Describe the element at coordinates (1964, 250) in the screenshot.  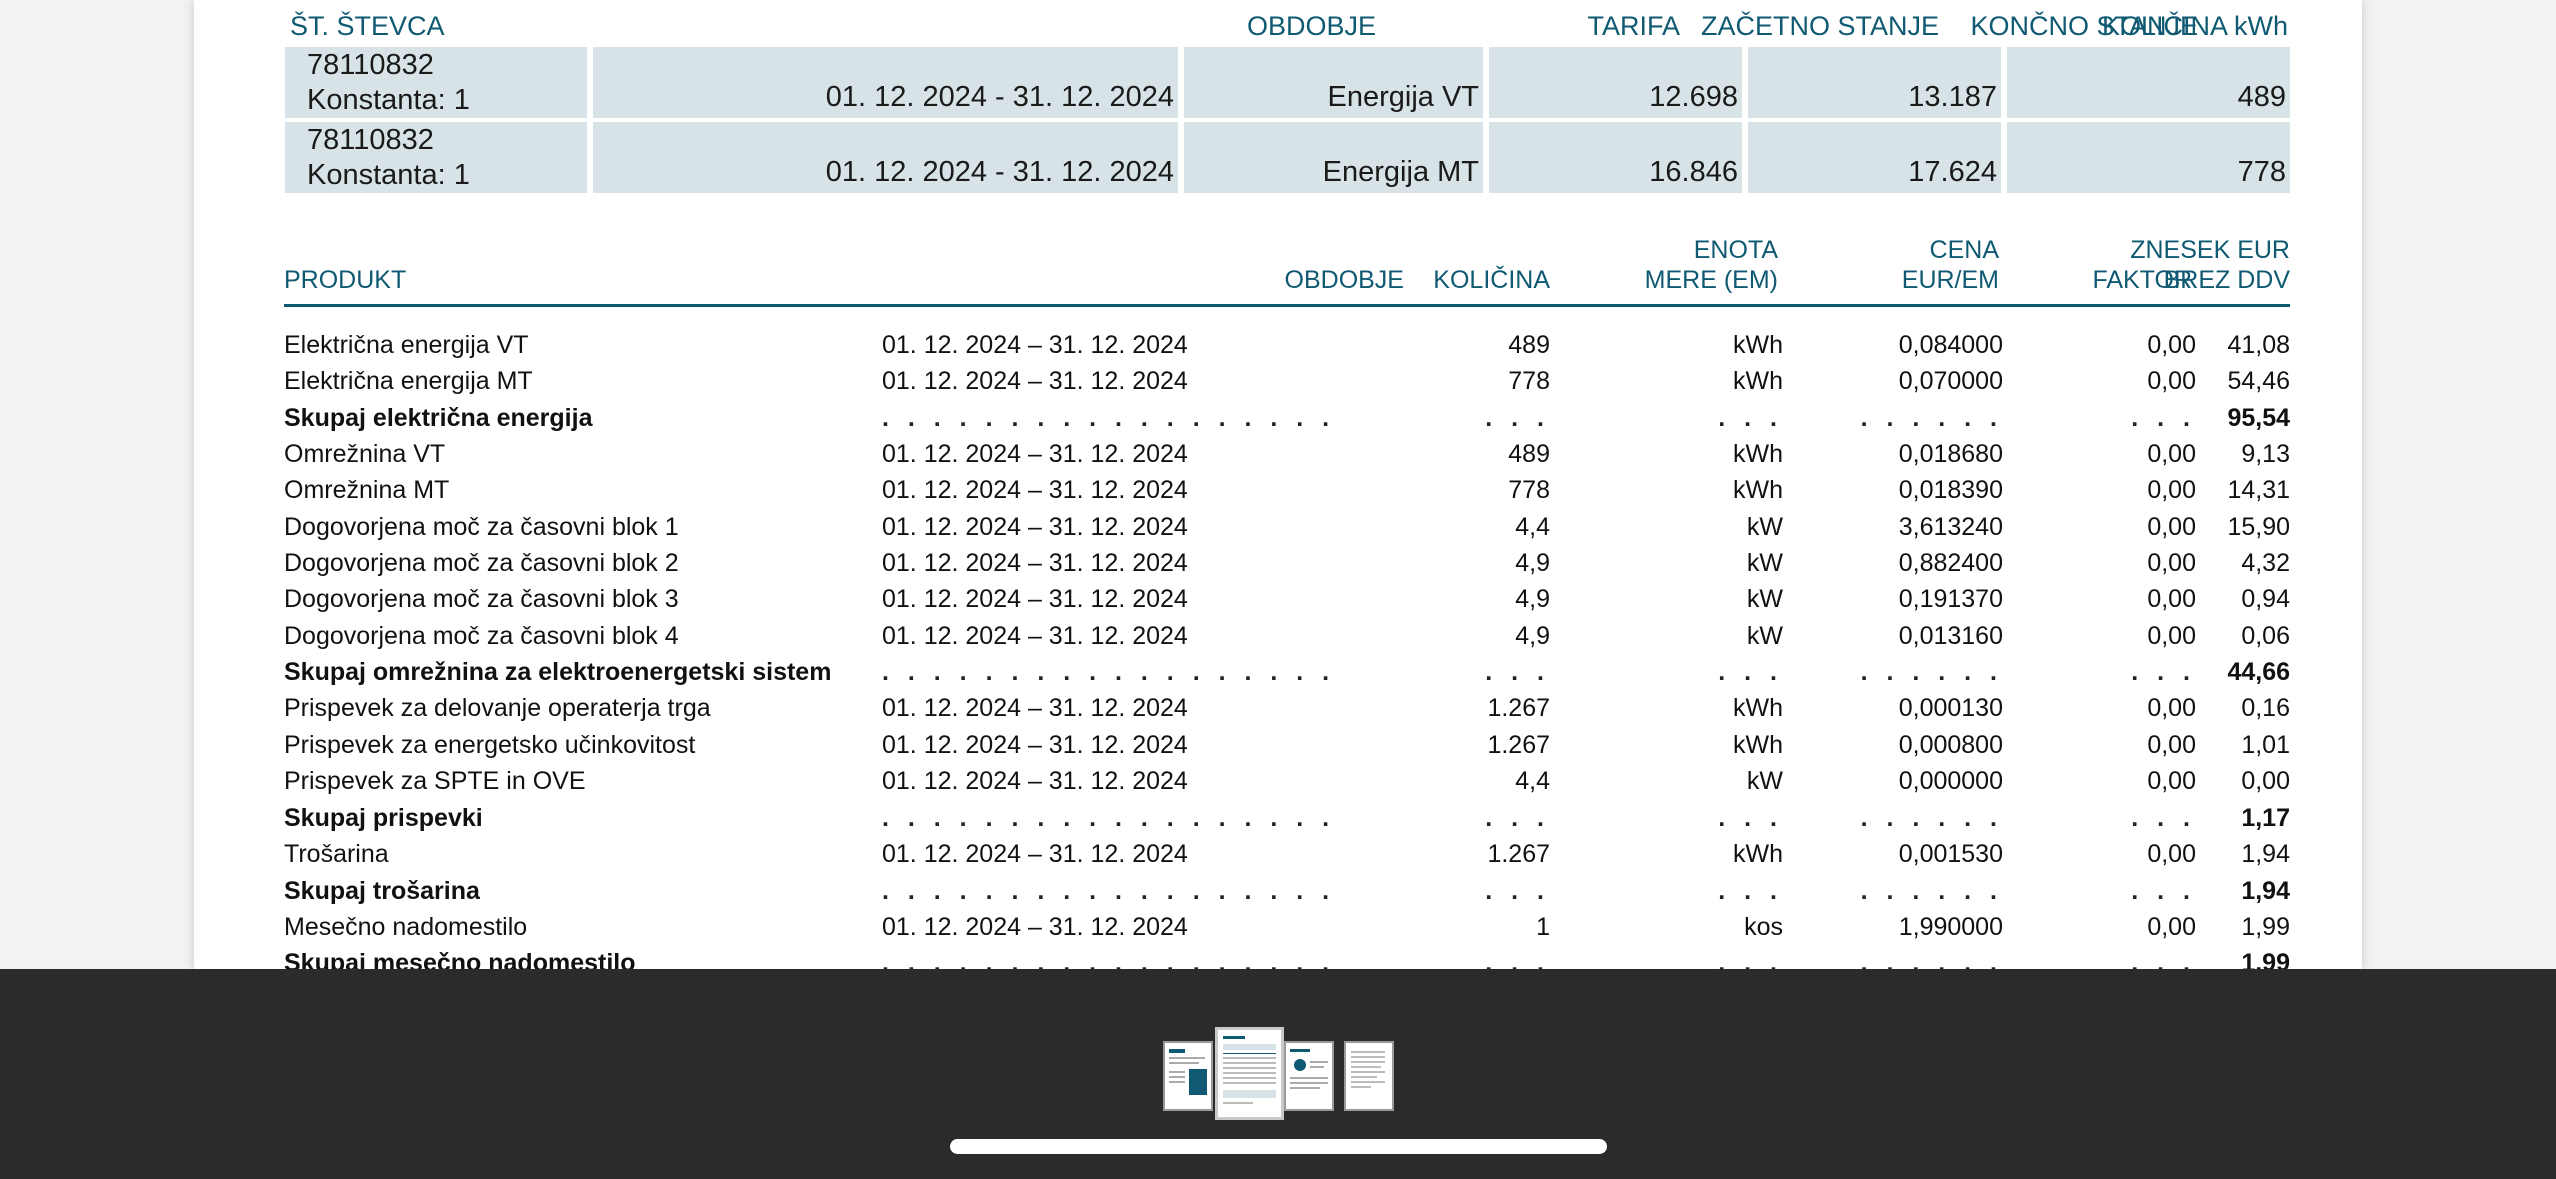
I see `product-header-price-line1: CENA` at that location.